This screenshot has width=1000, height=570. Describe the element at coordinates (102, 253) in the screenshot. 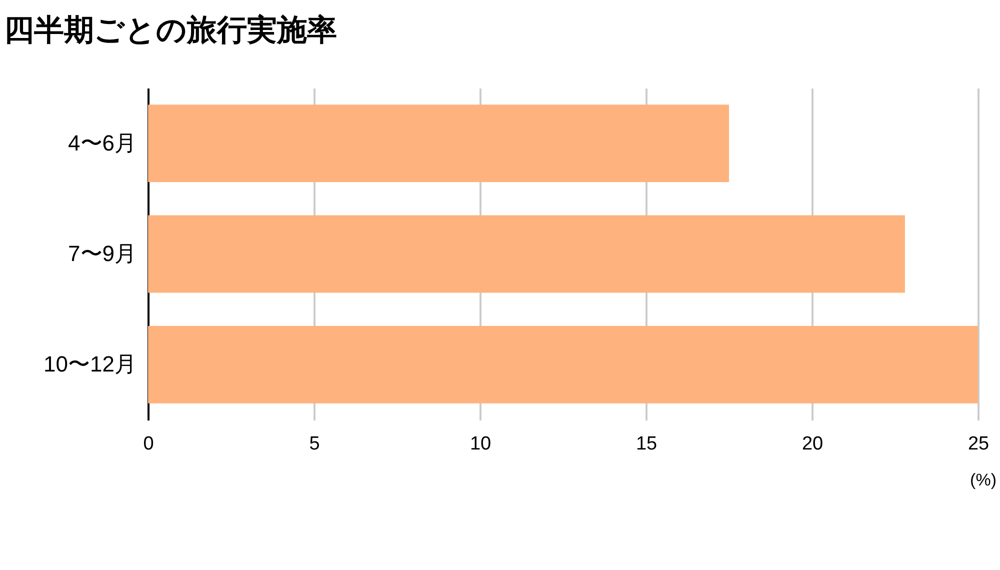

I see `y-tick-label: 7〜9月` at that location.